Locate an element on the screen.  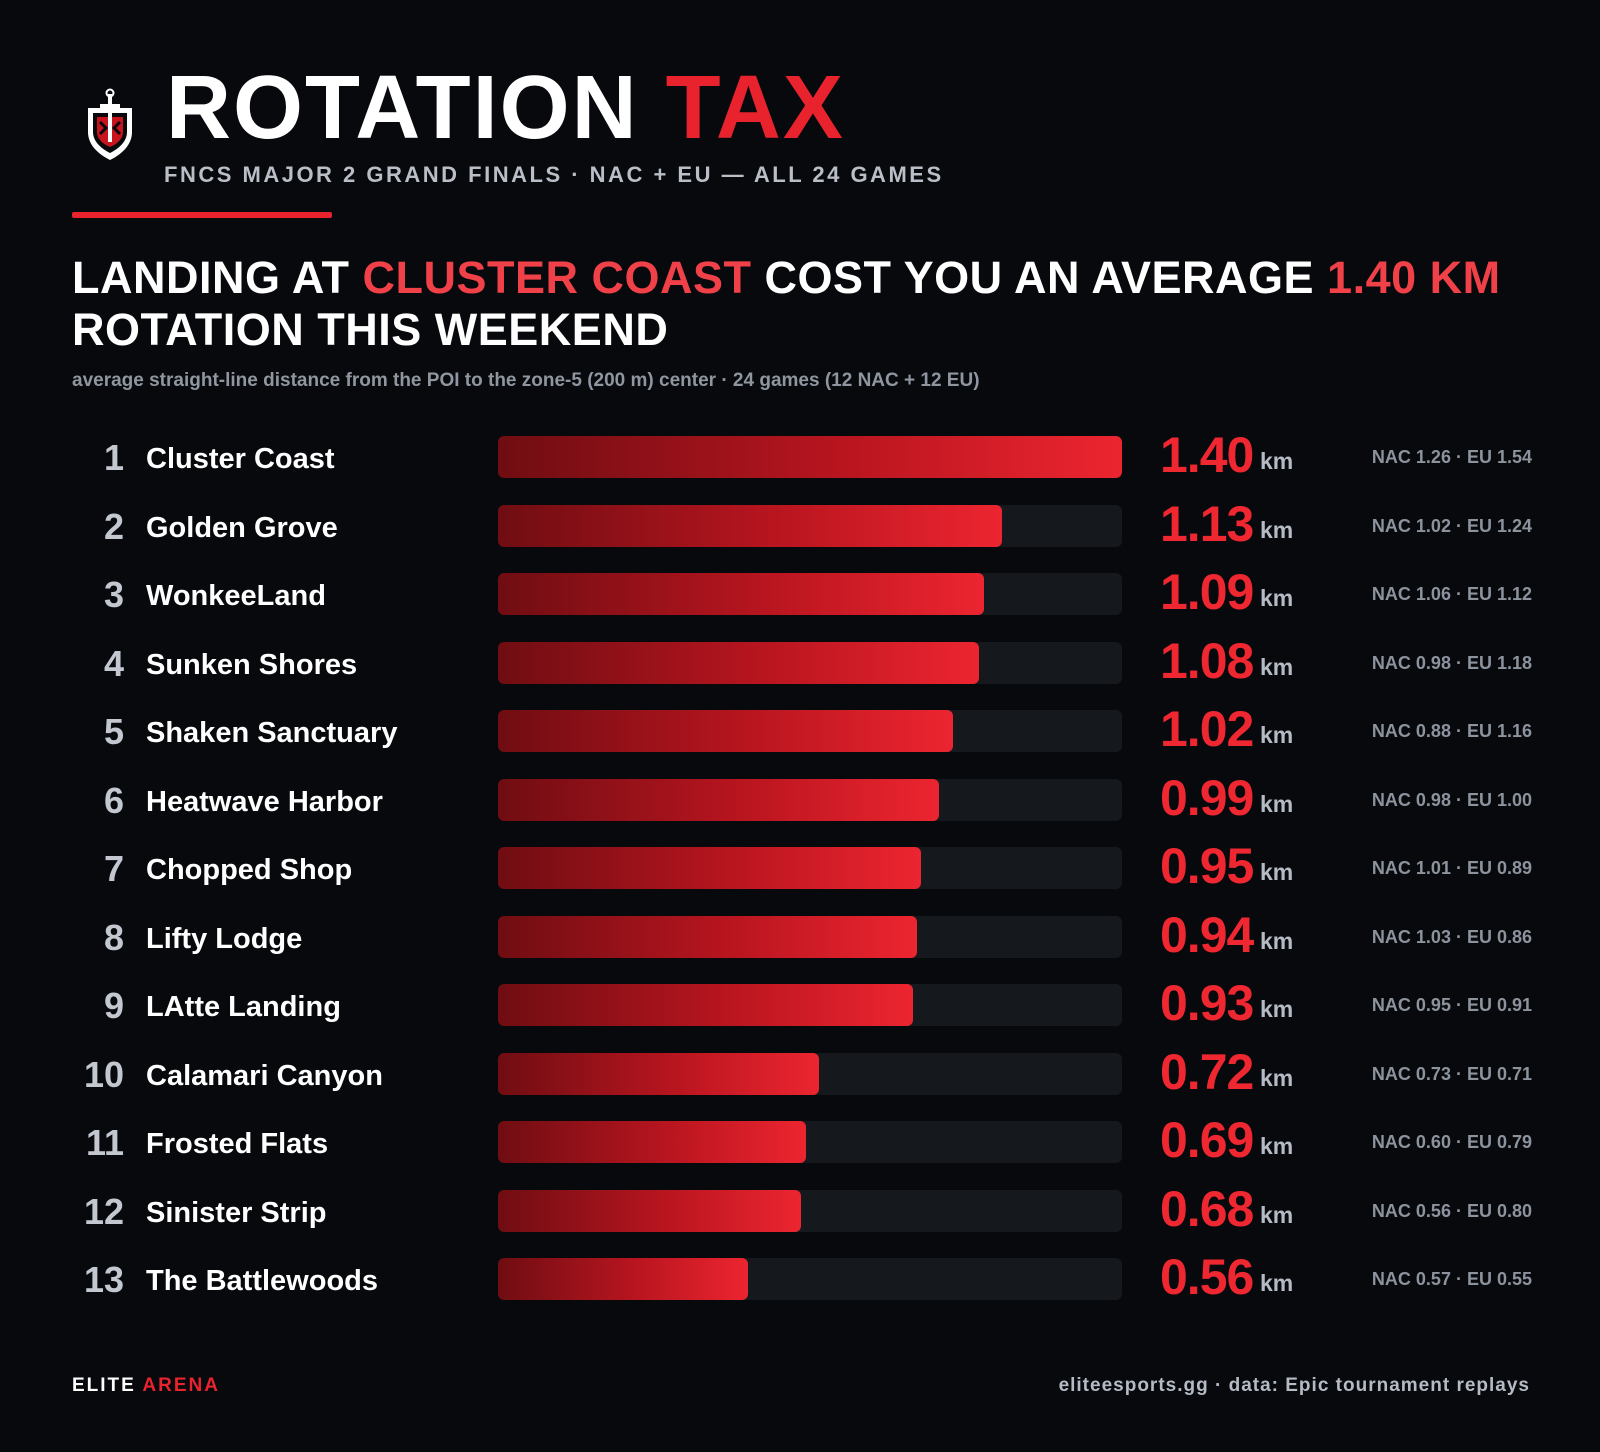
category-label: Chopped Shop is located at coordinates (249, 870).